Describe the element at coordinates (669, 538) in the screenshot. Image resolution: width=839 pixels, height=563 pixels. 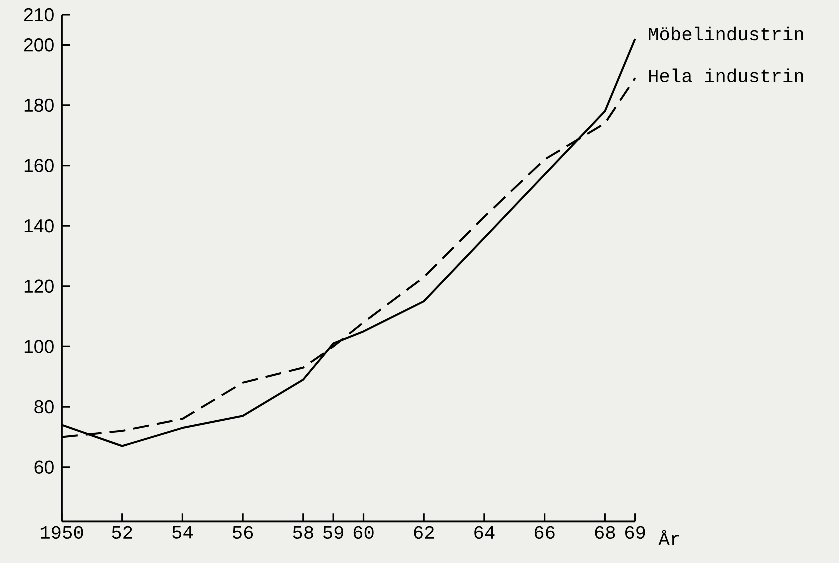
I see `x-axis-title: År` at that location.